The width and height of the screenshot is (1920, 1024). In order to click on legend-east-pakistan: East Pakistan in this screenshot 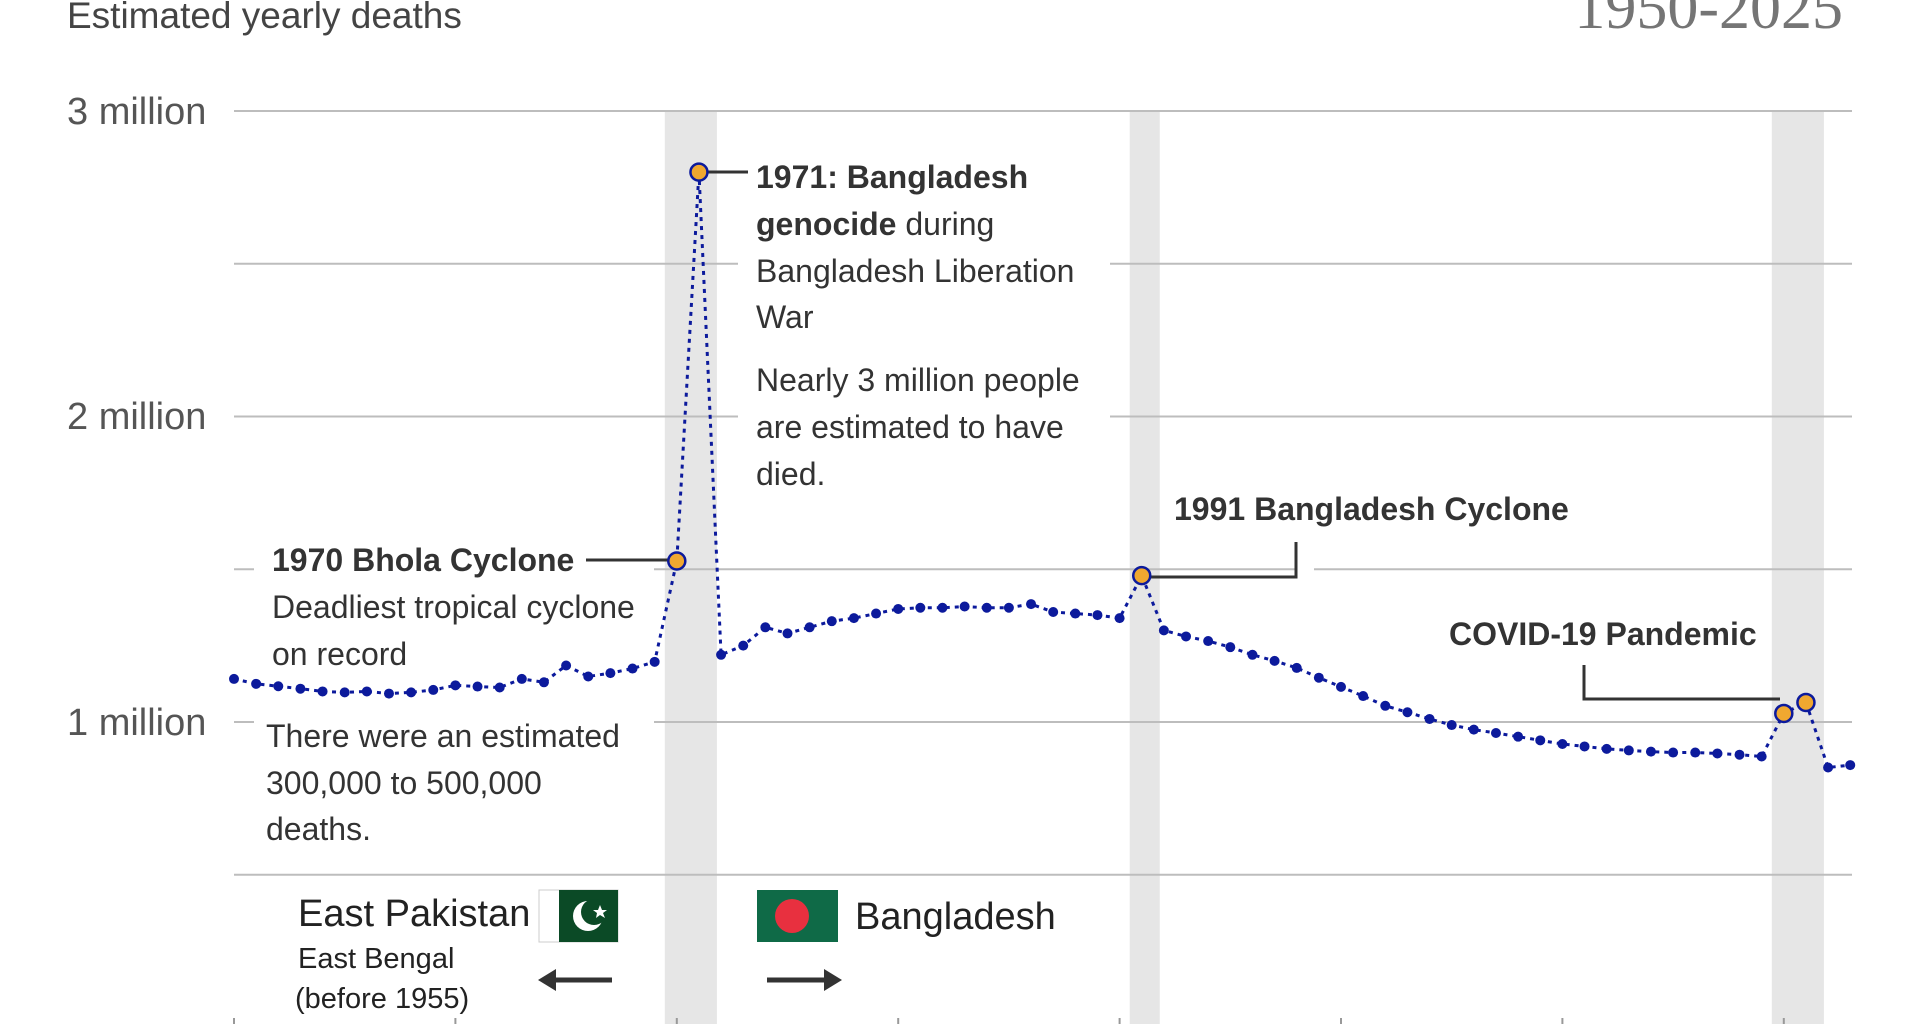, I will do `click(414, 914)`.